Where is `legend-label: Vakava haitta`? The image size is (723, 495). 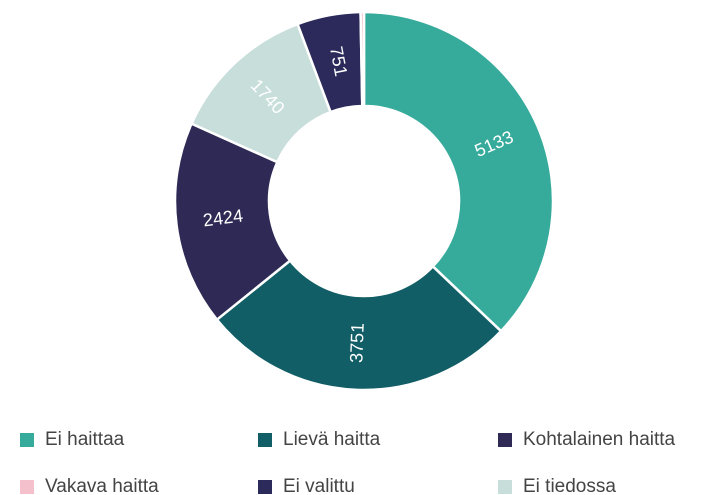
legend-label: Vakava haitta is located at coordinates (102, 485).